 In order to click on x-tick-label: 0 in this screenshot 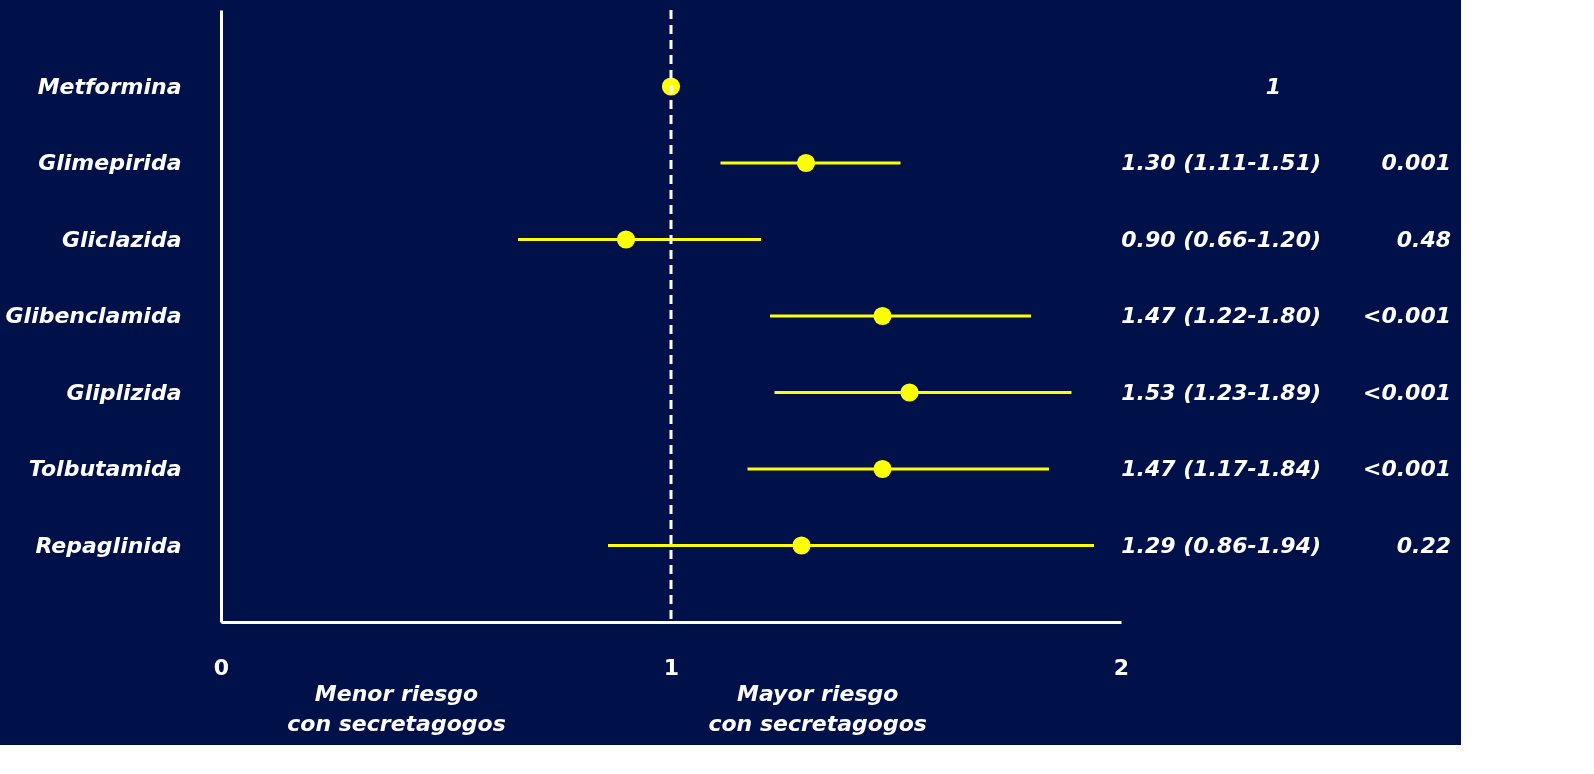, I will do `click(221, 667)`.